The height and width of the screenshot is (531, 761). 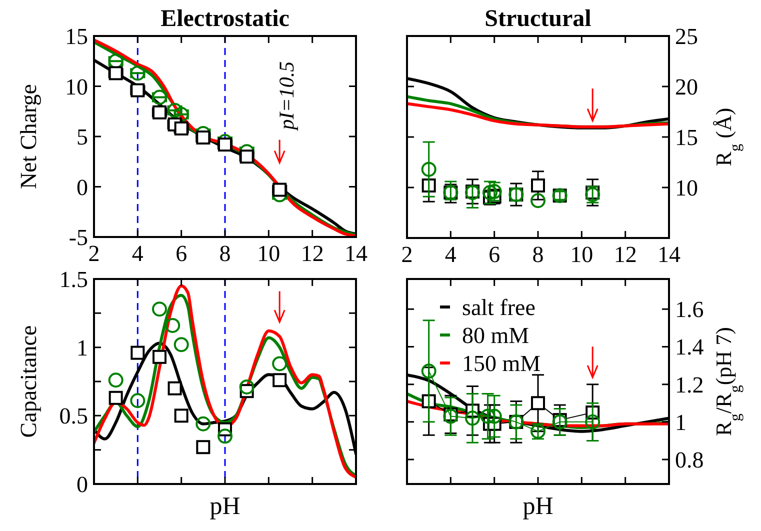 I want to click on y-tick-label: 1, so click(x=82, y=347).